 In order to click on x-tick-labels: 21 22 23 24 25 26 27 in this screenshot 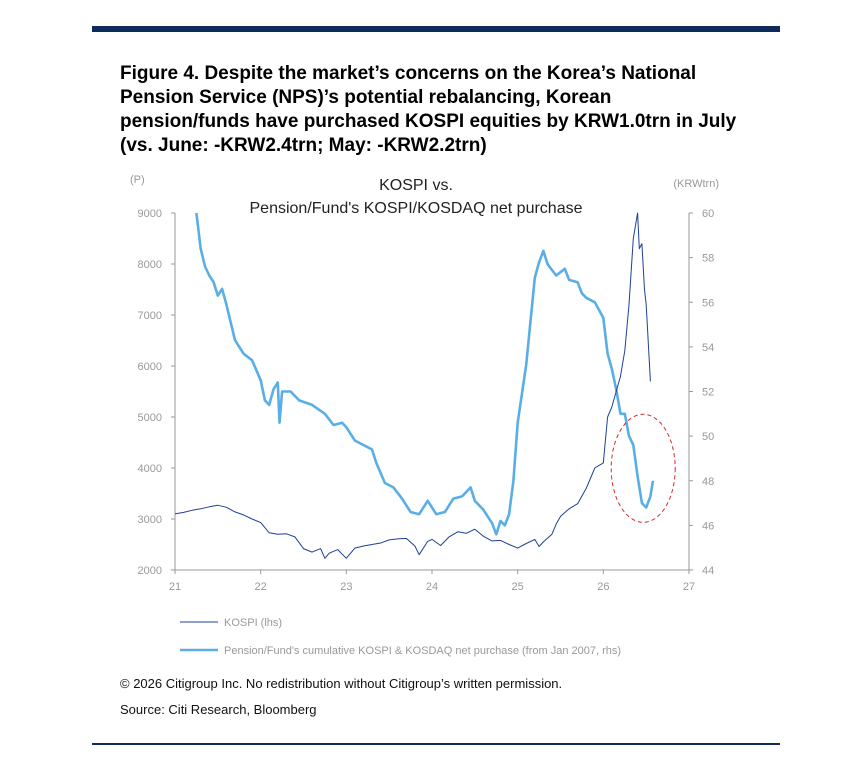, I will do `click(432, 587)`.